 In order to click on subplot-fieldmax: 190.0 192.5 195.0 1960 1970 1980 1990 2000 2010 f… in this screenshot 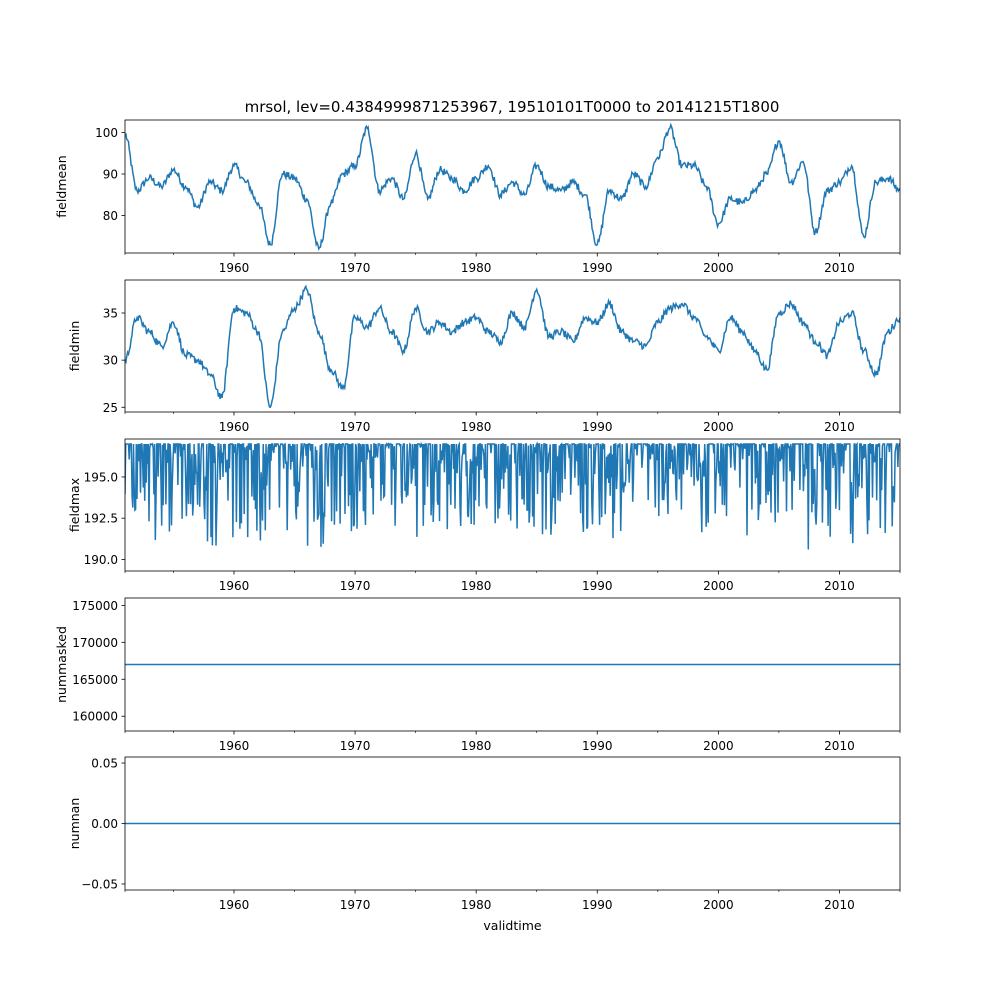, I will do `click(484, 515)`.